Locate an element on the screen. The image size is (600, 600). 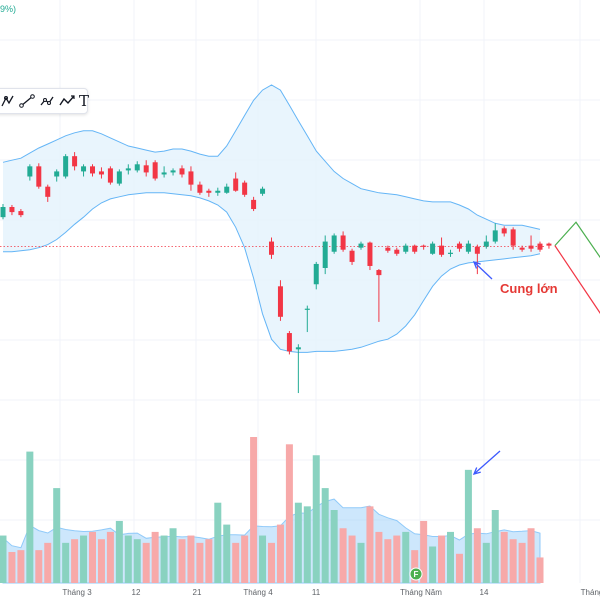
forecast-up-line is located at coordinates (577, 240).